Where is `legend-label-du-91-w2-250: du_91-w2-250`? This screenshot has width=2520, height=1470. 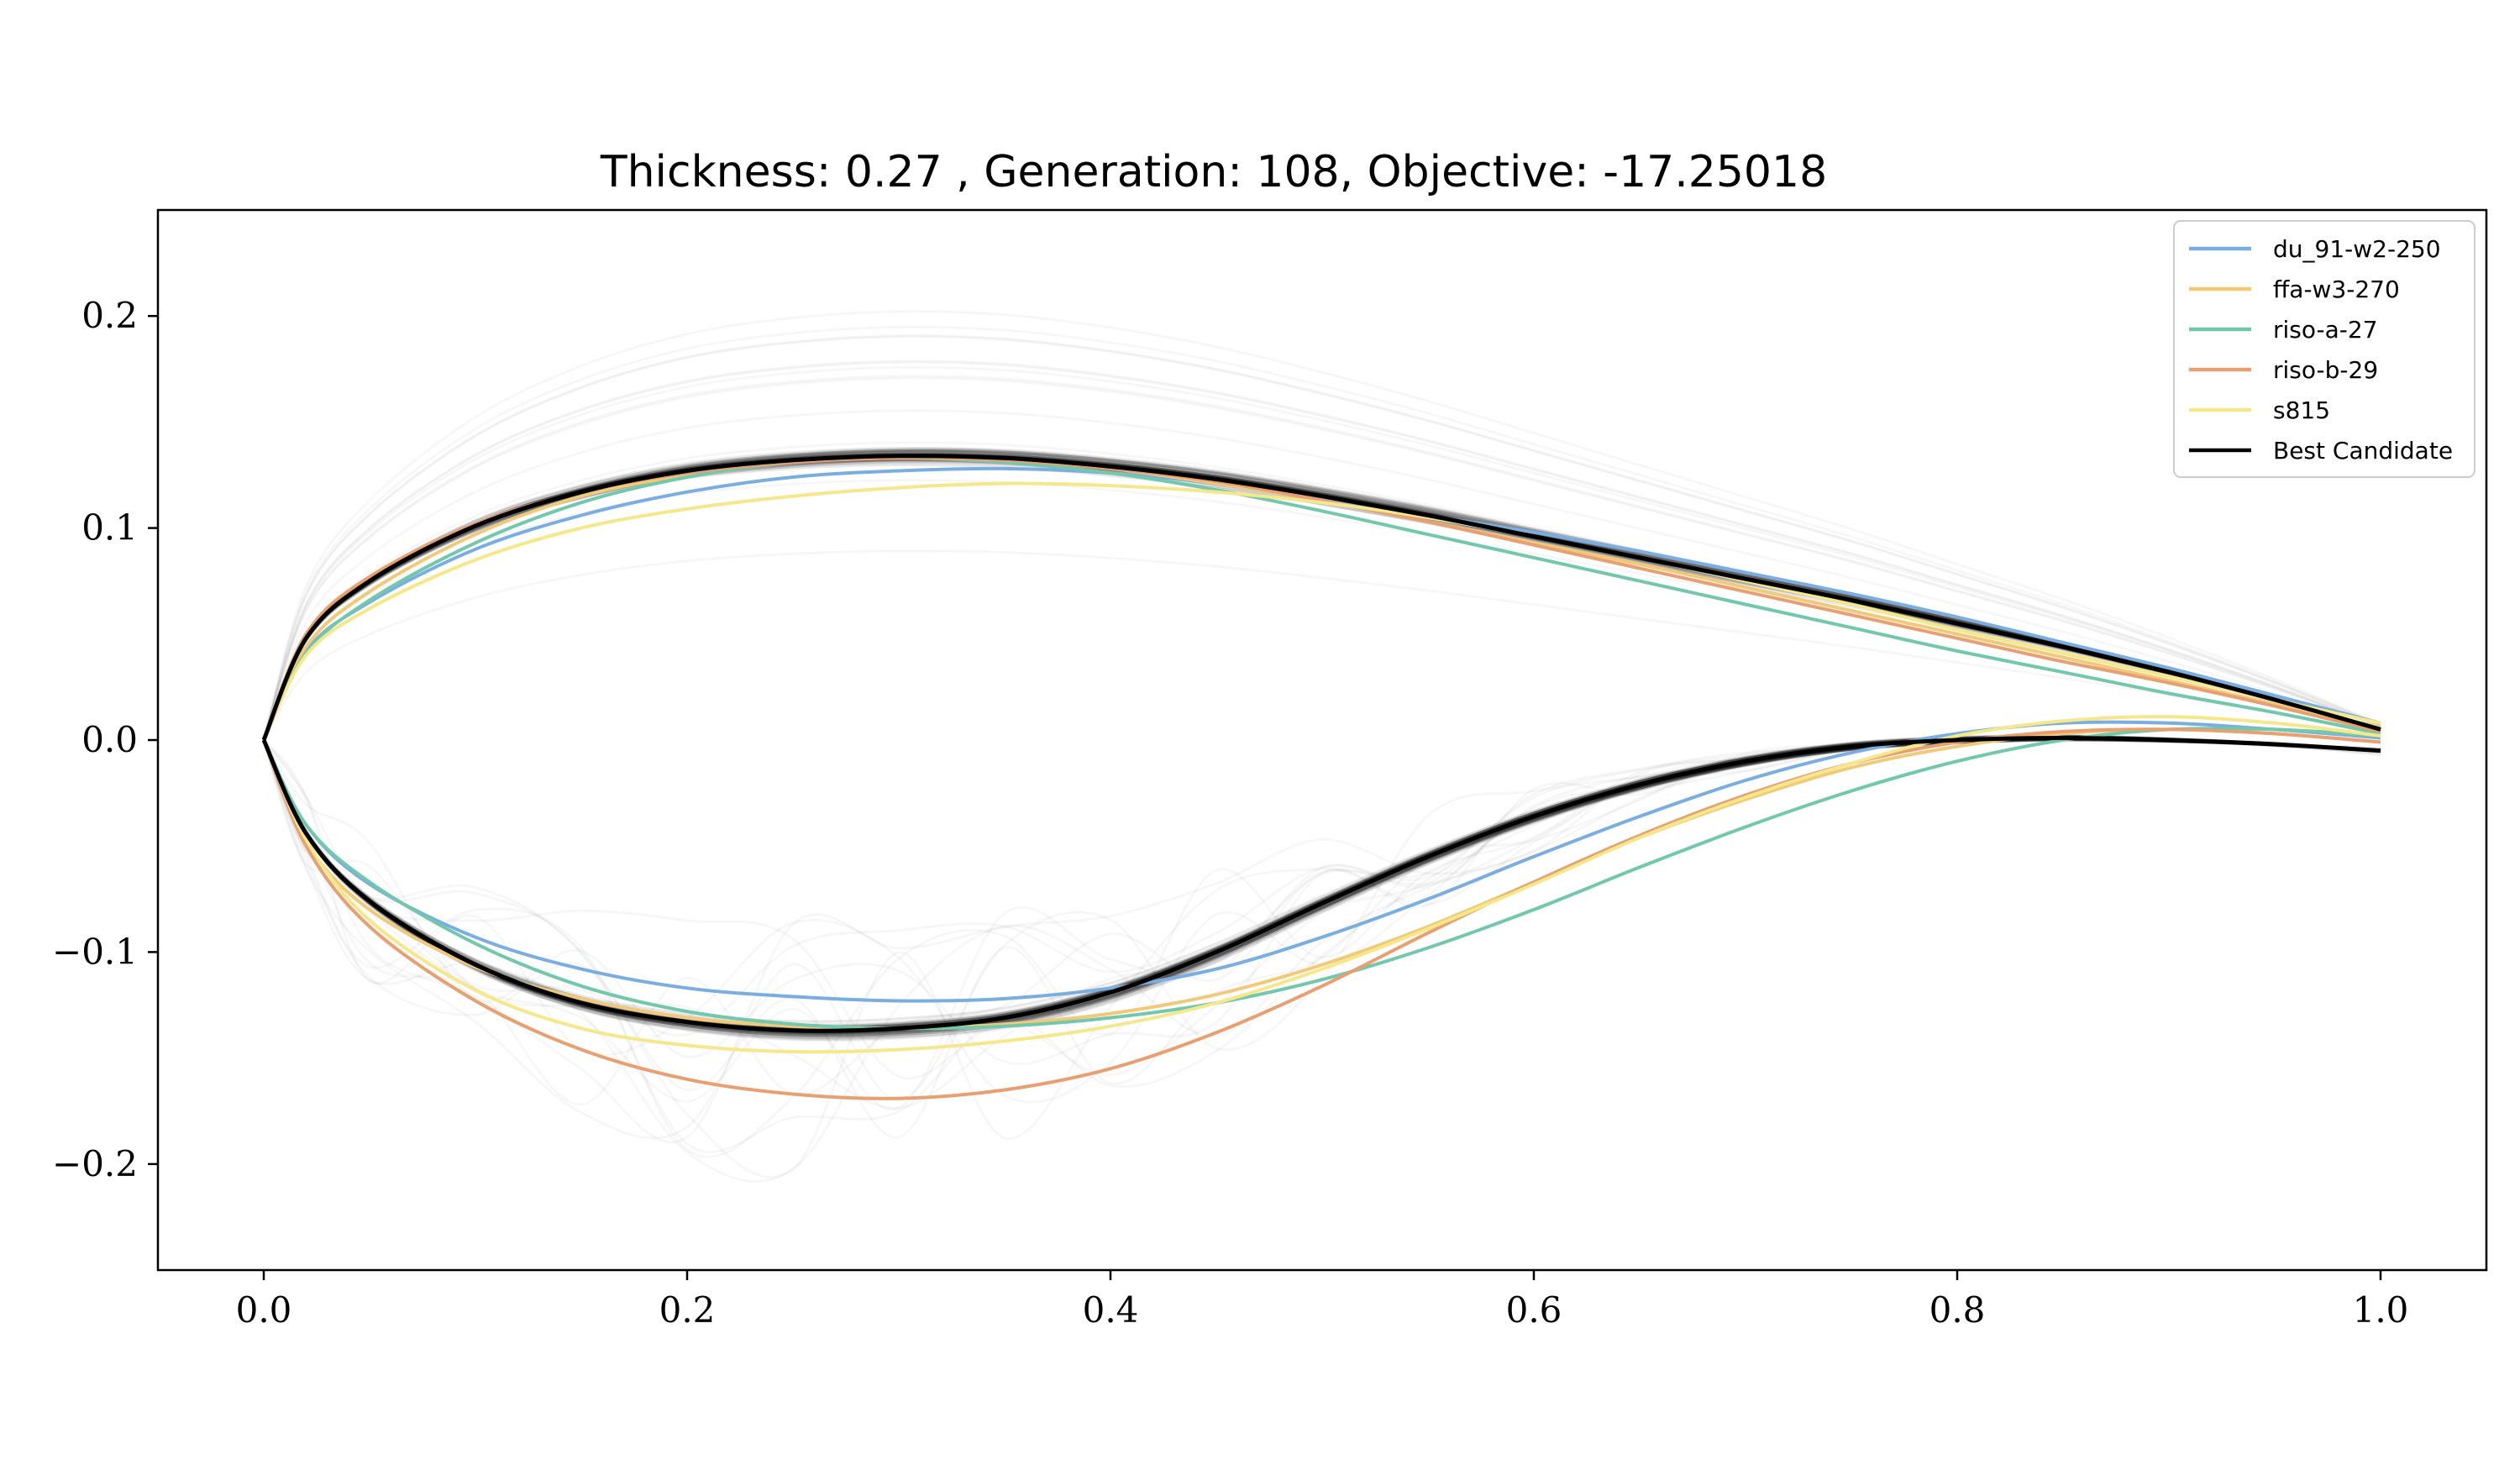 legend-label-du-91-w2-250: du_91-w2-250 is located at coordinates (2357, 249).